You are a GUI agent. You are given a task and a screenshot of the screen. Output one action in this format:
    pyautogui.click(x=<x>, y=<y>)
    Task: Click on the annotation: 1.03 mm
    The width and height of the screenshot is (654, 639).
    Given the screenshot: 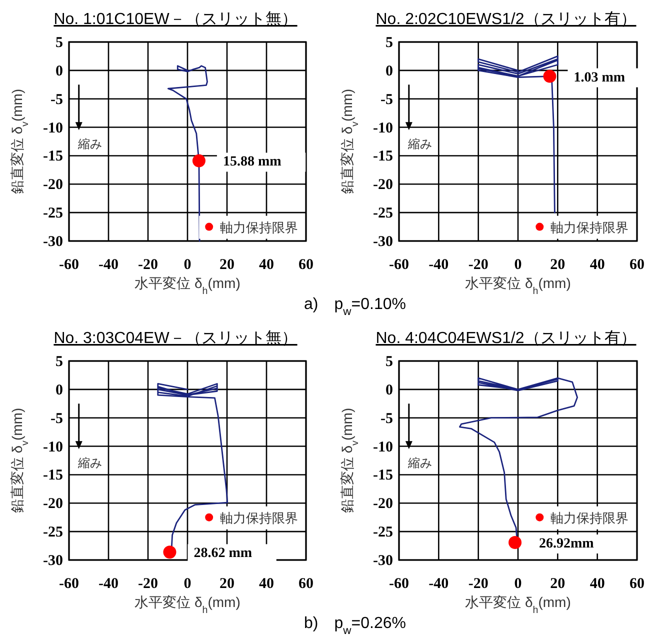 What is the action you would take?
    pyautogui.click(x=600, y=78)
    